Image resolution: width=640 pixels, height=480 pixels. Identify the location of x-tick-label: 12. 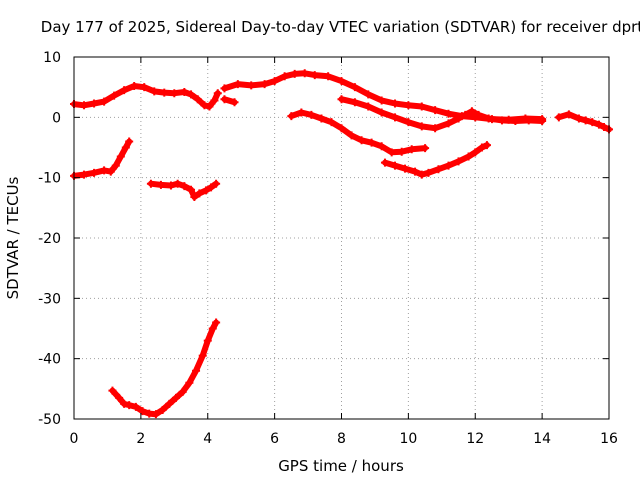
(475, 439).